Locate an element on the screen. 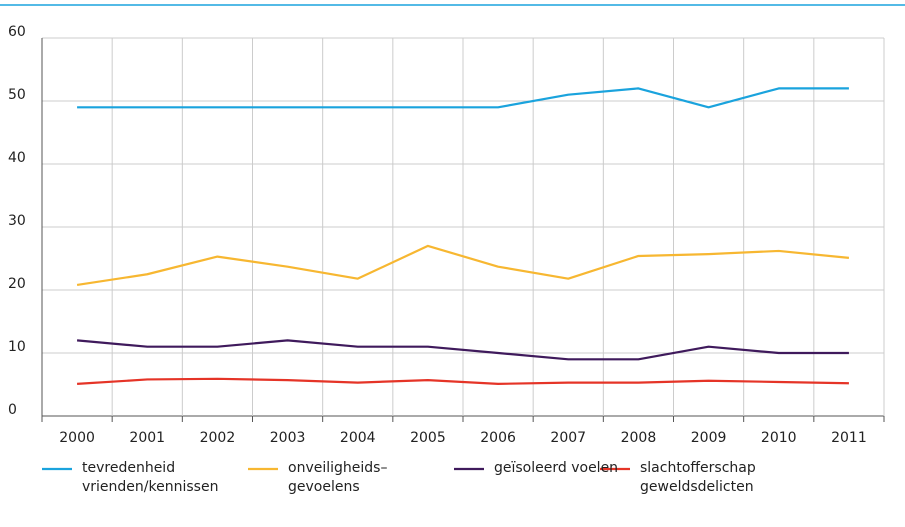 This screenshot has height=527, width=905. legend-label: slachtofferschap geweldsdelicten is located at coordinates (698, 477).